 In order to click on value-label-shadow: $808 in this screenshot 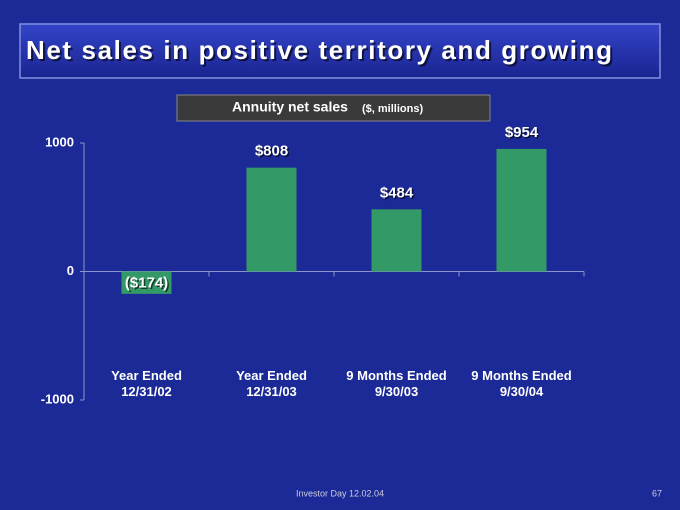, I will do `click(272, 152)`.